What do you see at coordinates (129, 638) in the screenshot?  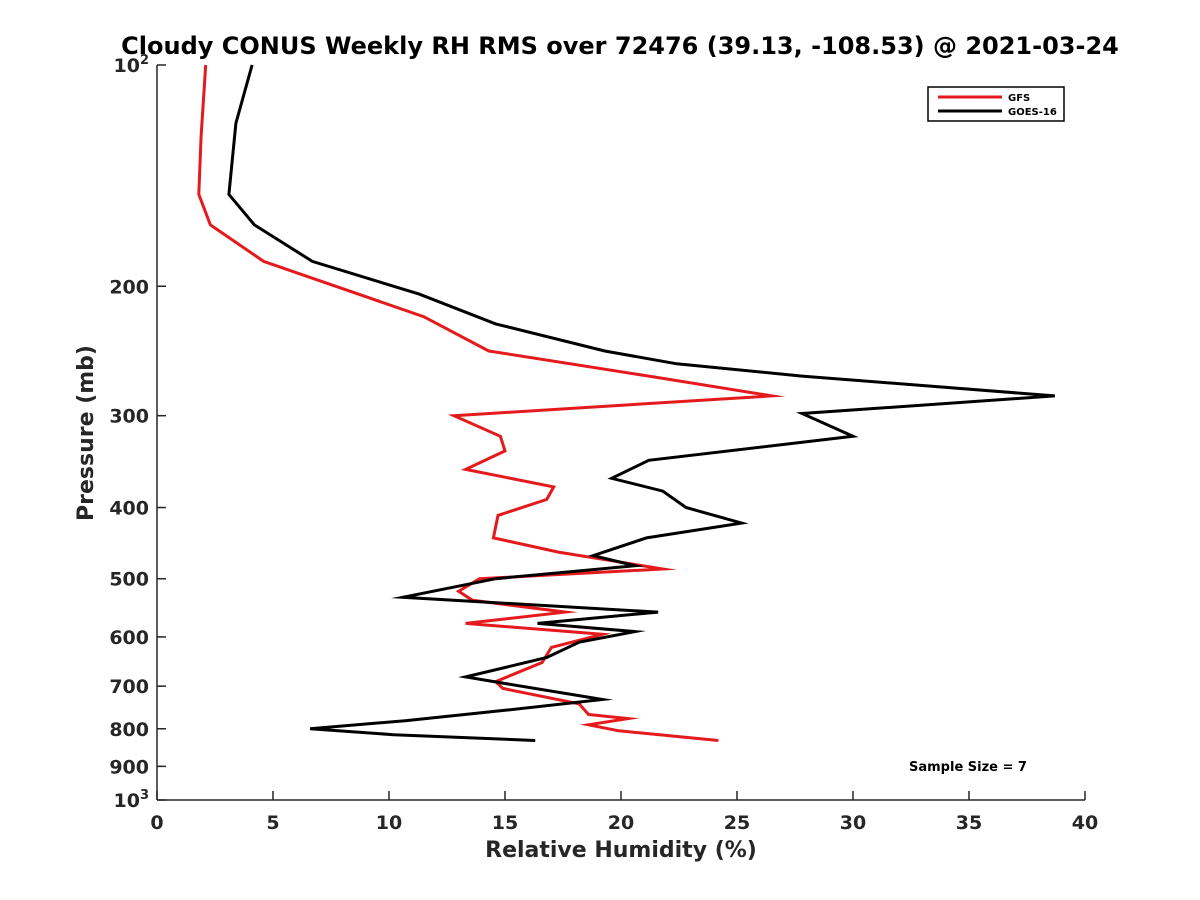 I see `y-tick-label: 600` at bounding box center [129, 638].